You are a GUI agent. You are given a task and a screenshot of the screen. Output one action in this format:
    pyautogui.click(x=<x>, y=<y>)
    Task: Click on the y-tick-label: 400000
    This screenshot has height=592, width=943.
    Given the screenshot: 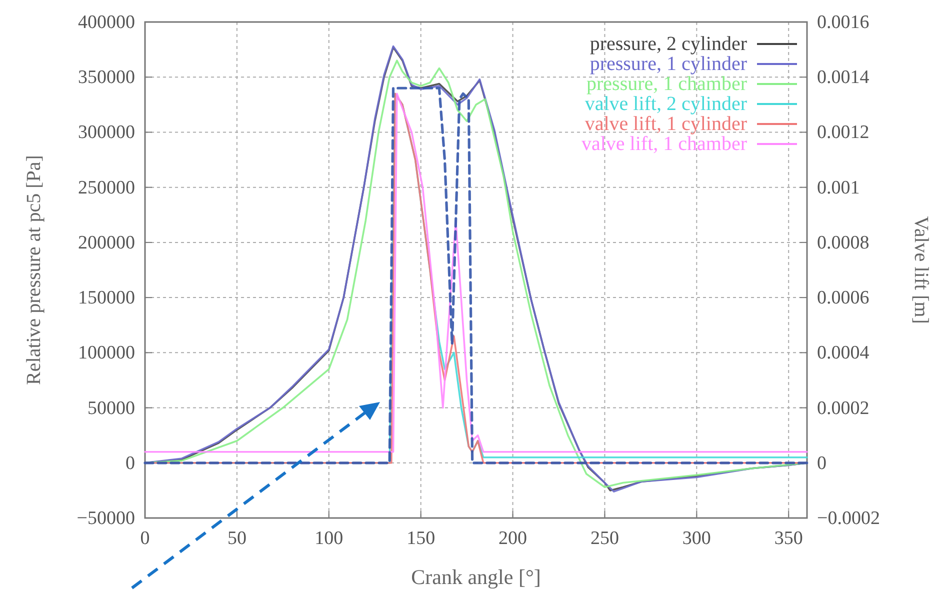 What is the action you would take?
    pyautogui.click(x=106, y=22)
    